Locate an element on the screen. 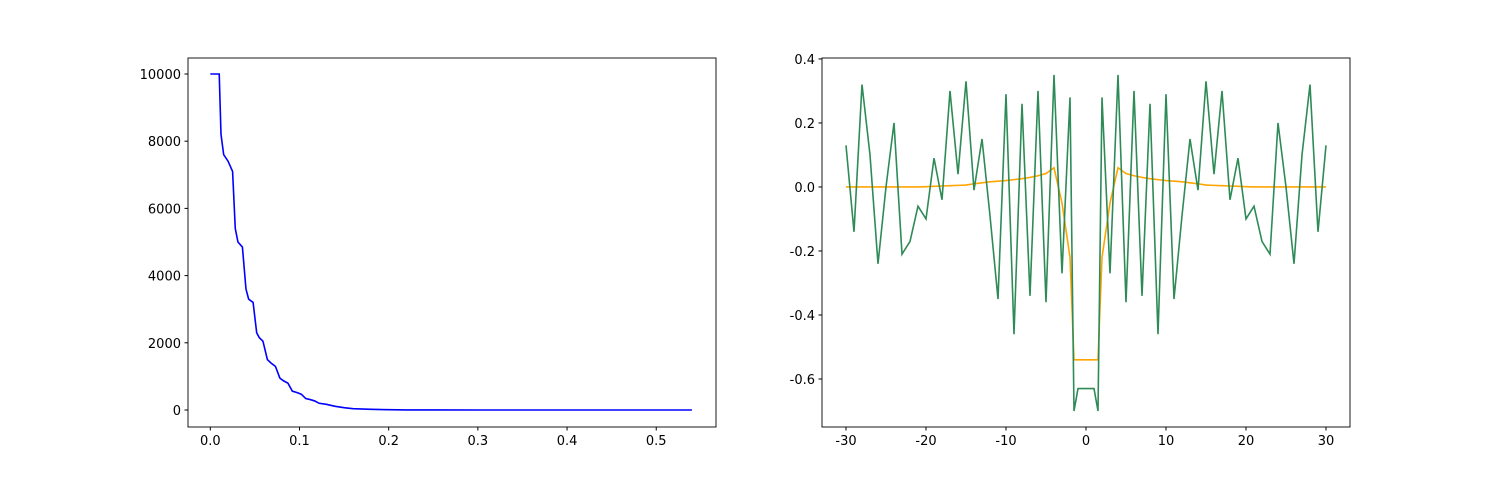 The height and width of the screenshot is (480, 1500). y-tick-label: 0.2 is located at coordinates (804, 124).